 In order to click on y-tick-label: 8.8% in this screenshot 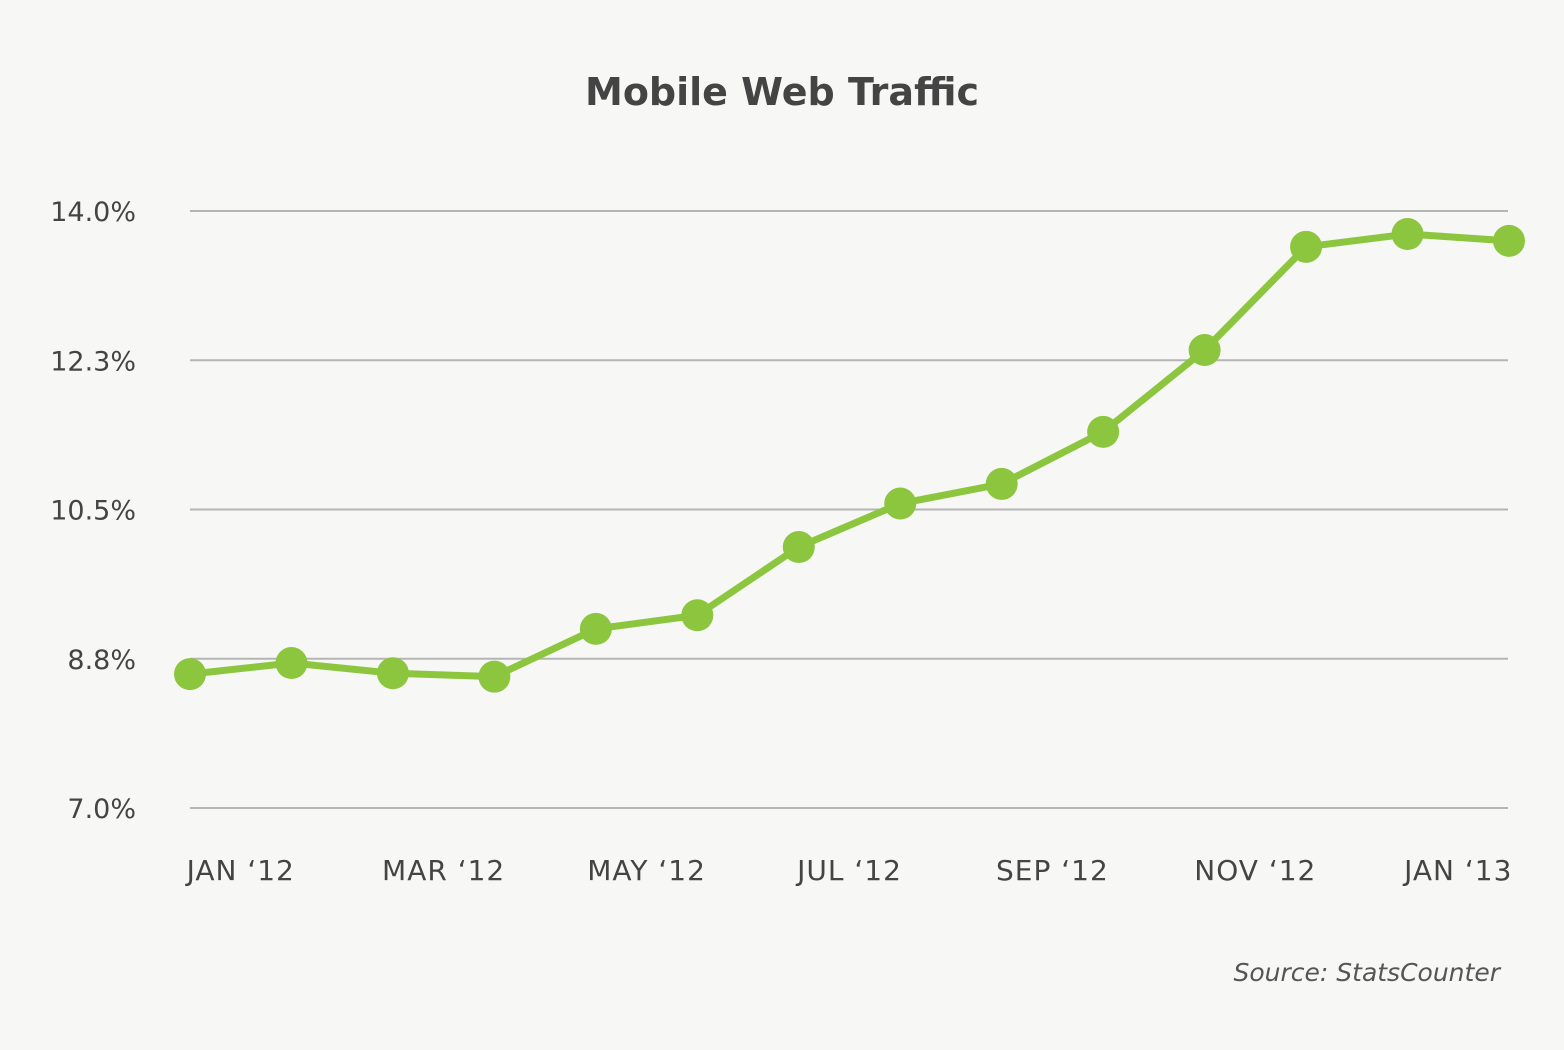, I will do `click(101, 660)`.